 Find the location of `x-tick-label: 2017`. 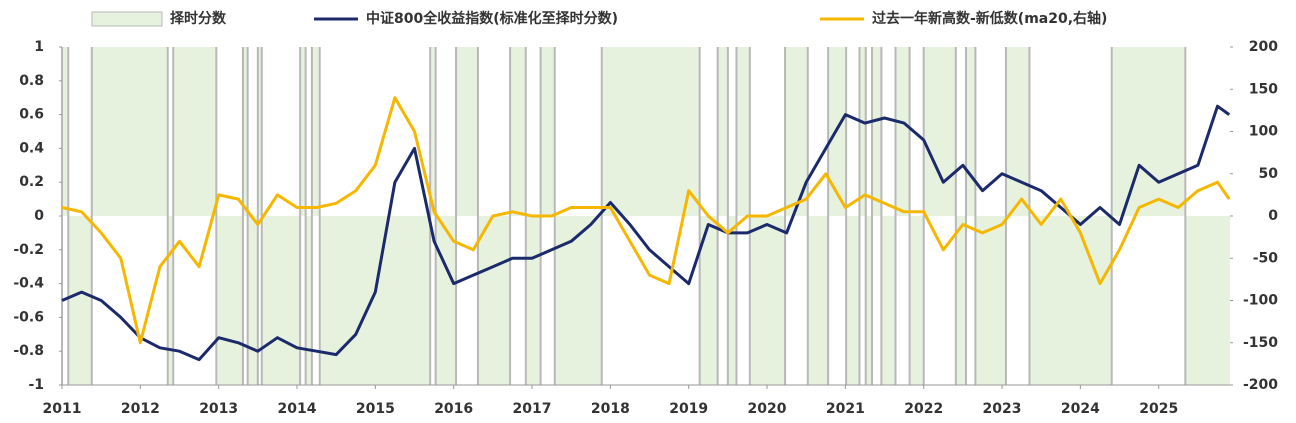

x-tick-label: 2017 is located at coordinates (532, 409).